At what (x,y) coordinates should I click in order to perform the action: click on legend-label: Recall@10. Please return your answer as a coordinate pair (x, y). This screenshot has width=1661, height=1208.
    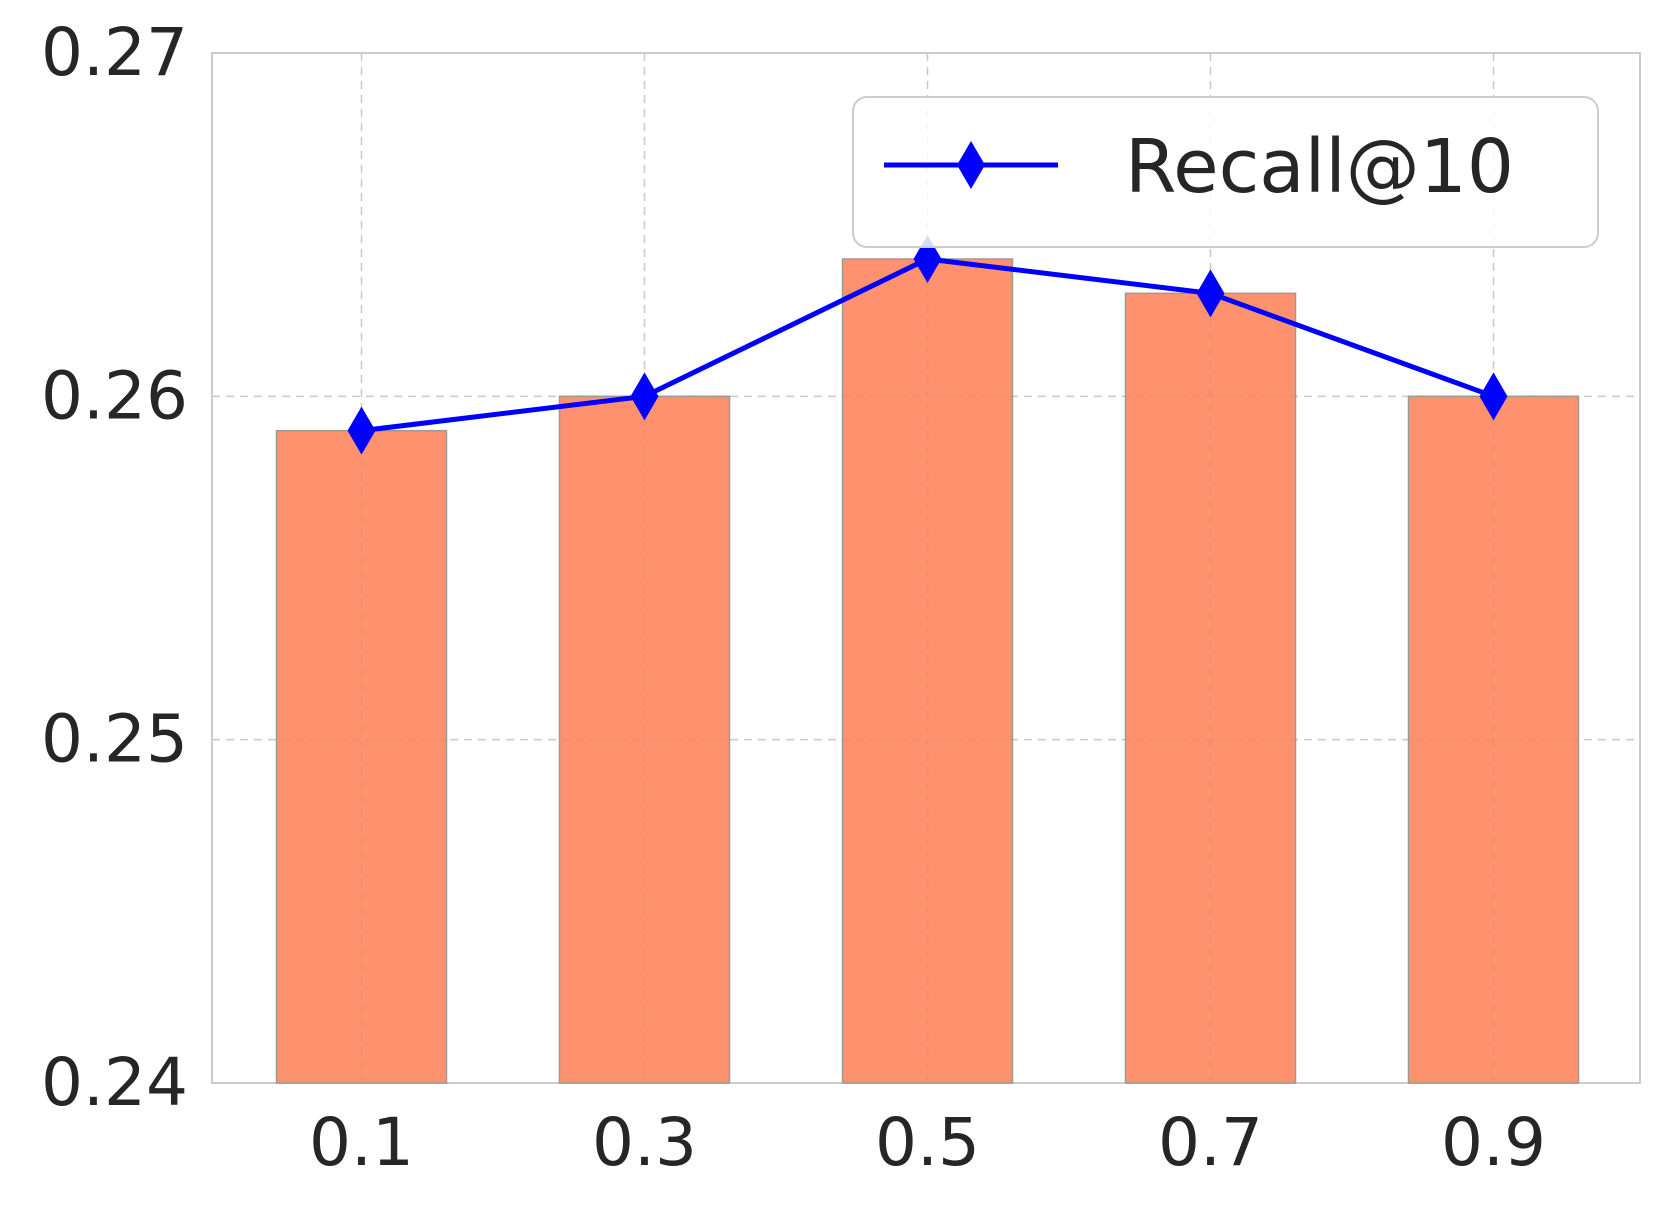
    Looking at the image, I should click on (1319, 167).